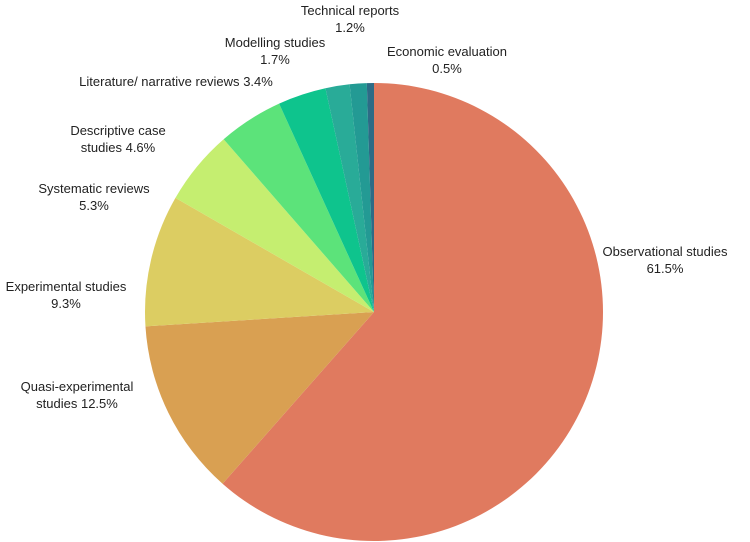 The image size is (750, 542). Describe the element at coordinates (447, 68) in the screenshot. I see `value-label: 0.5%` at that location.